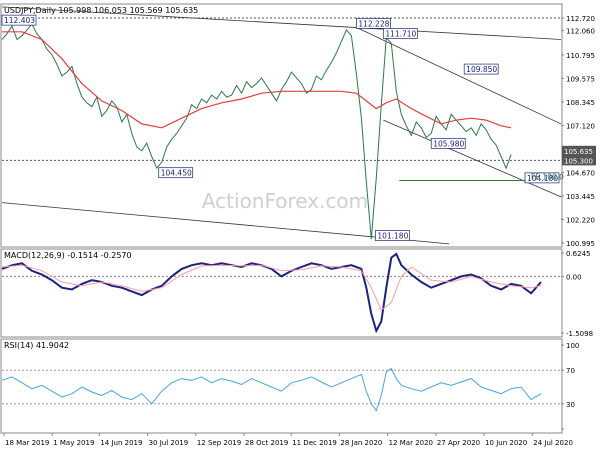  Describe the element at coordinates (458, 443) in the screenshot. I see `x-tick-label: 27 Apr 2020` at that location.